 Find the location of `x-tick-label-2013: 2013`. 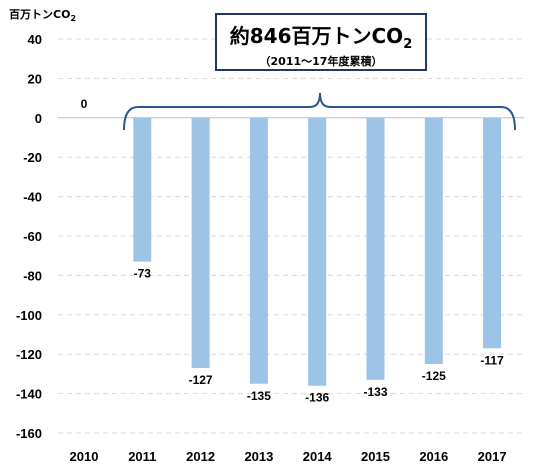

x-tick-label-2013: 2013 is located at coordinates (258, 456).